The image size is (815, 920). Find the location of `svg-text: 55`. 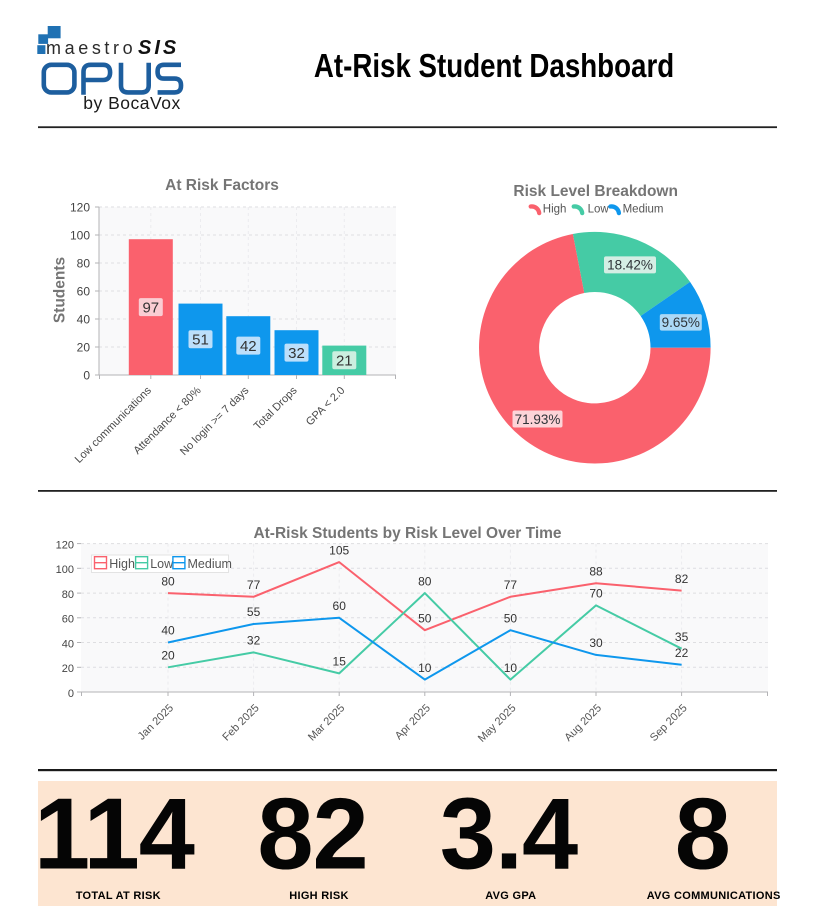

svg-text: 55 is located at coordinates (254, 612).